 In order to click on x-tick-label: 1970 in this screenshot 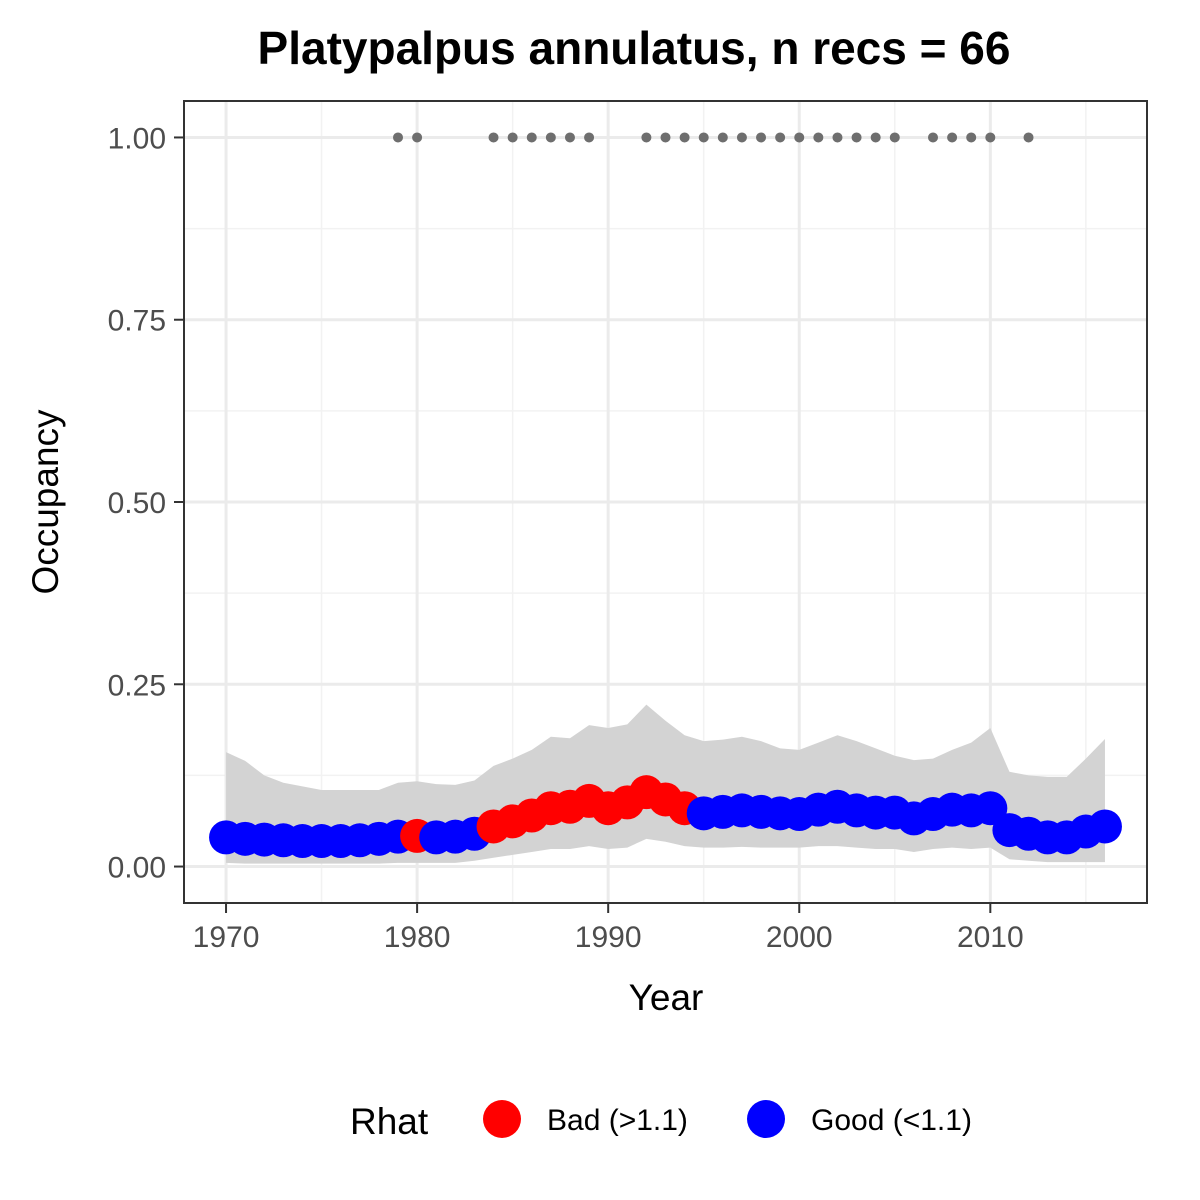, I will do `click(226, 937)`.